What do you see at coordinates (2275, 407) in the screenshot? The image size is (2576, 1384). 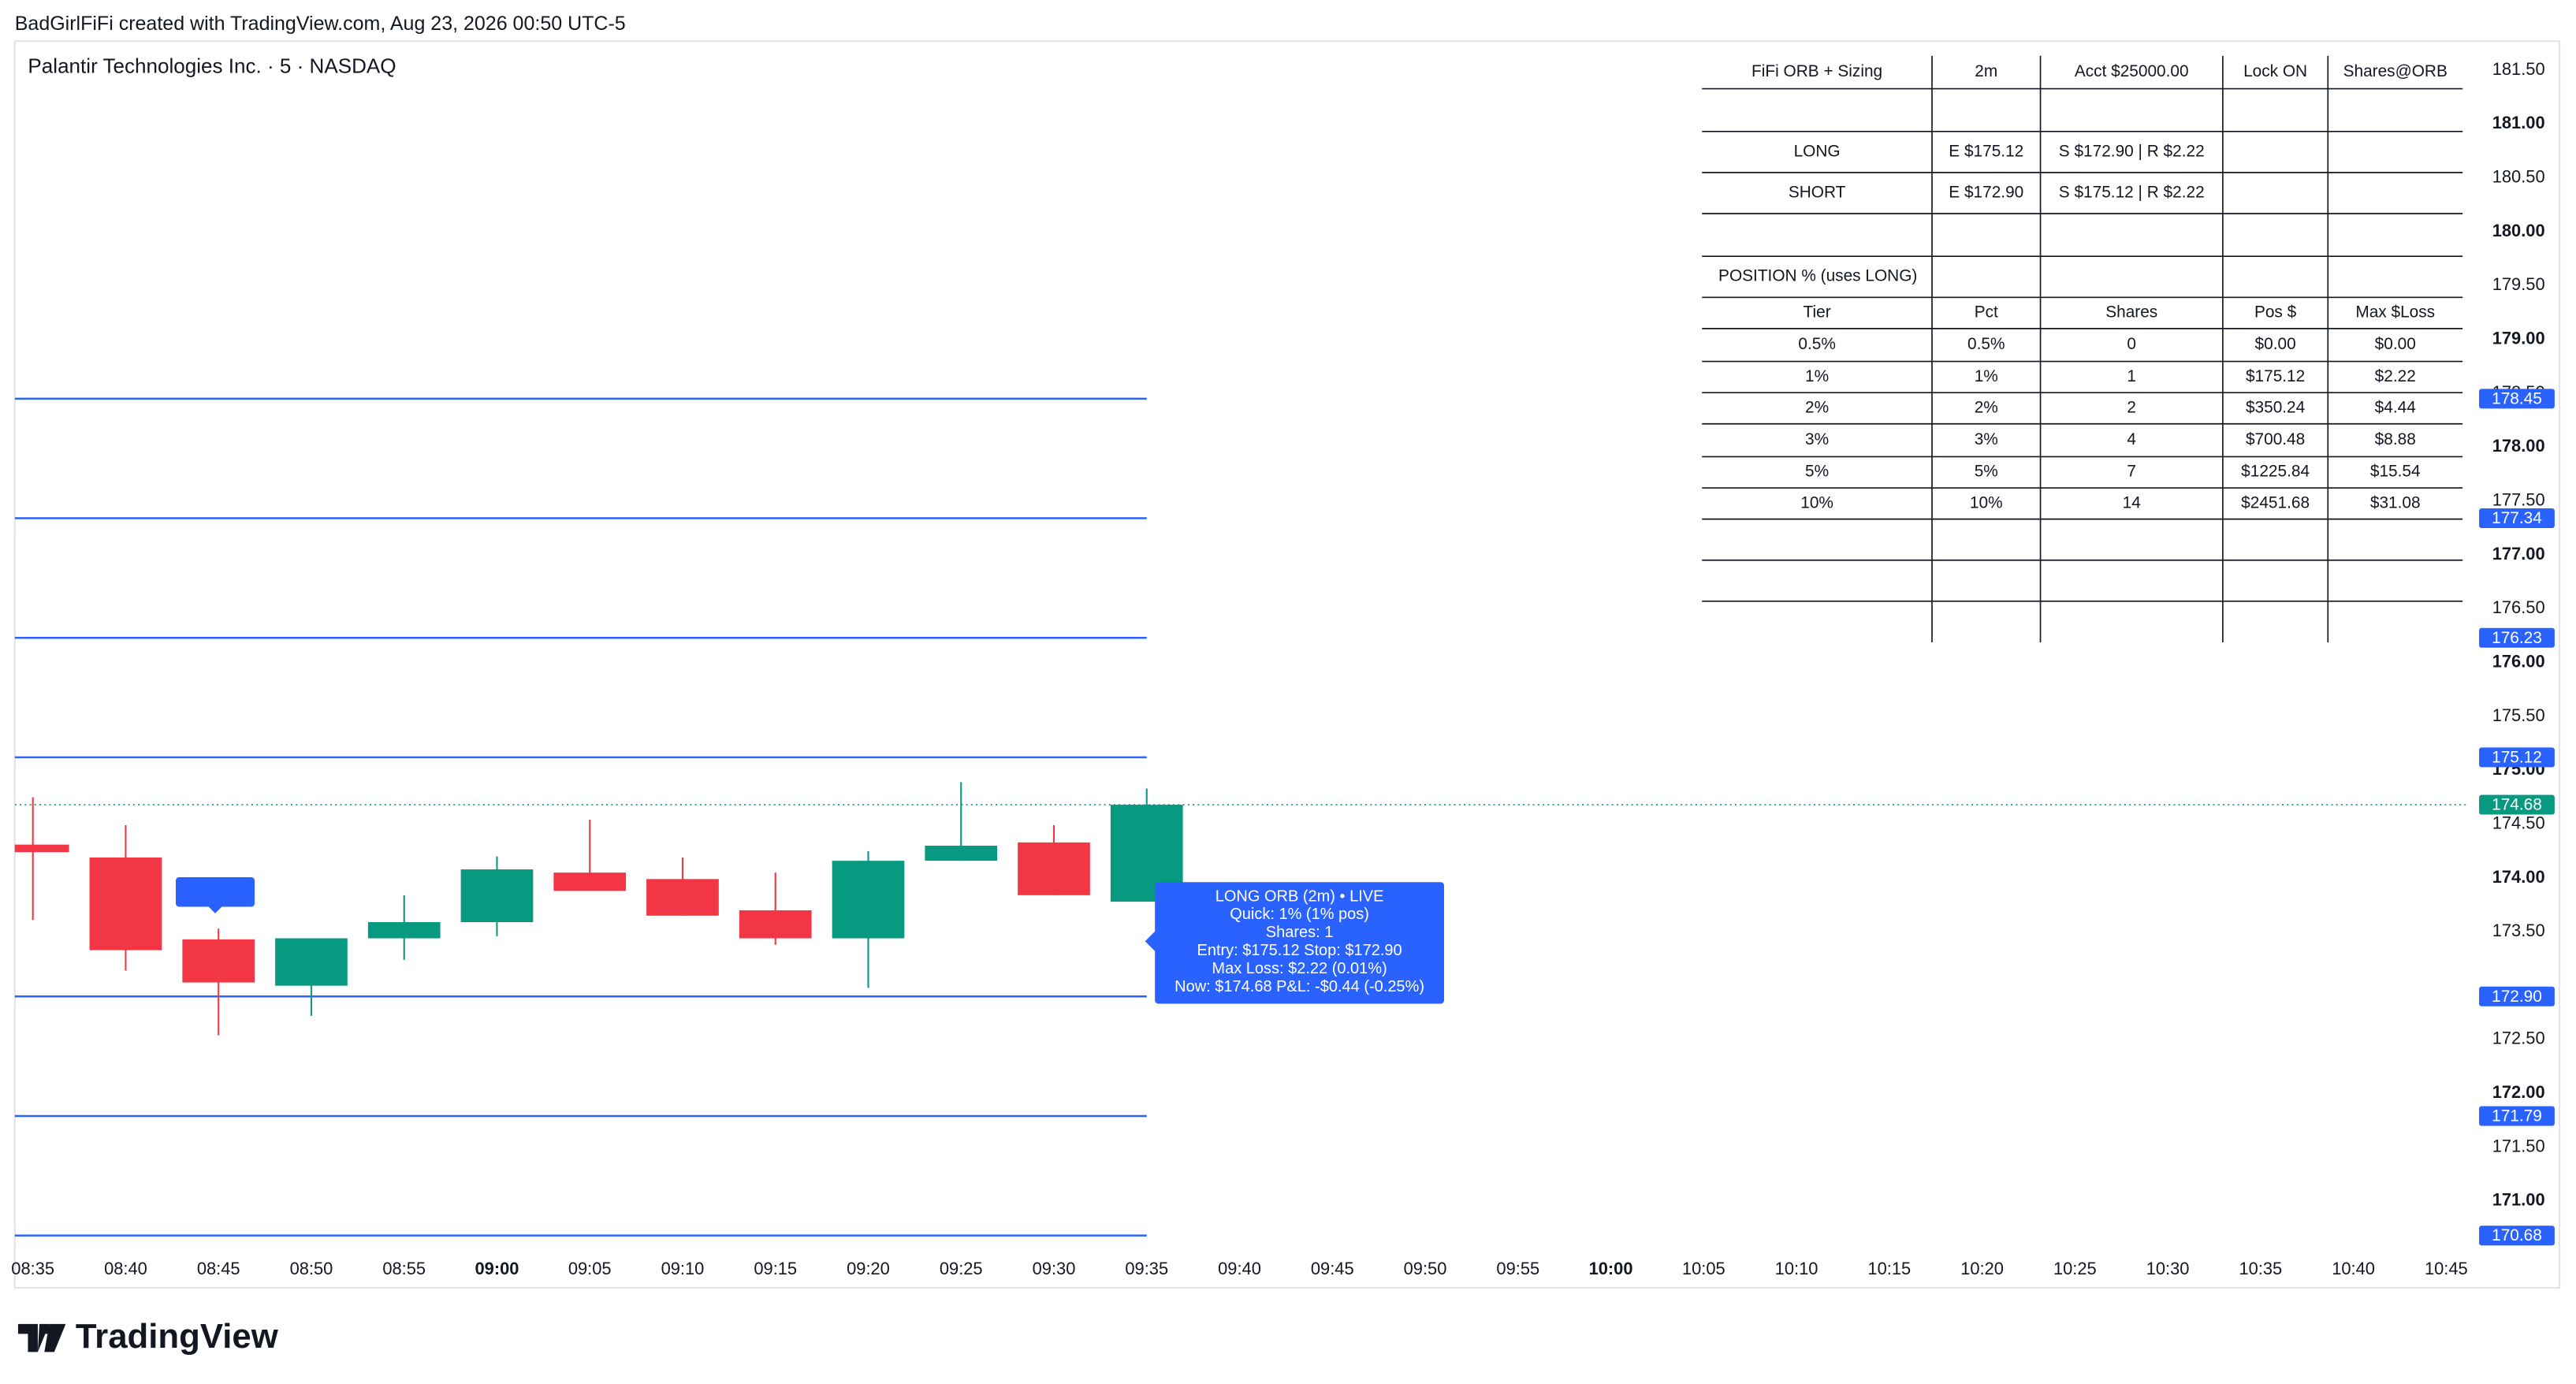 I see `table-cell: $350.24` at bounding box center [2275, 407].